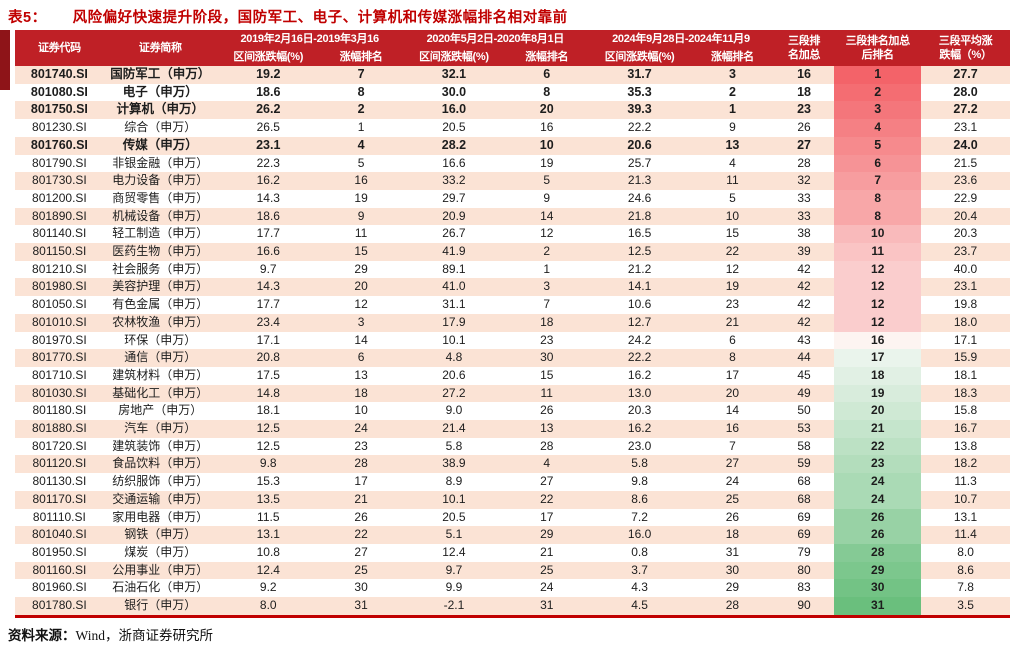  Describe the element at coordinates (732, 551) in the screenshot. I see `cell-rank-2024: 31` at that location.